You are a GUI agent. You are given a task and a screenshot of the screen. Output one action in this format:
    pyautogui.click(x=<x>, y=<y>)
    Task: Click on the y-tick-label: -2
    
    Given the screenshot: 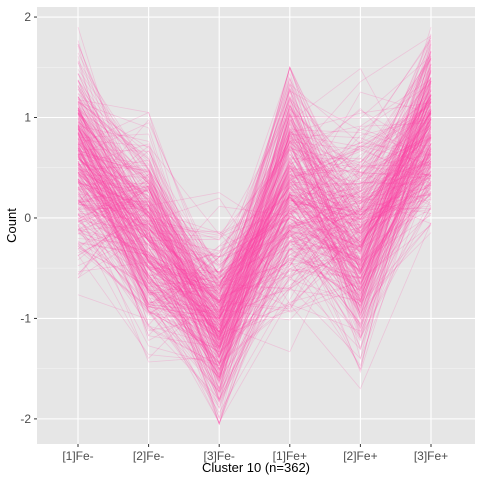 What is the action you would take?
    pyautogui.click(x=25, y=419)
    